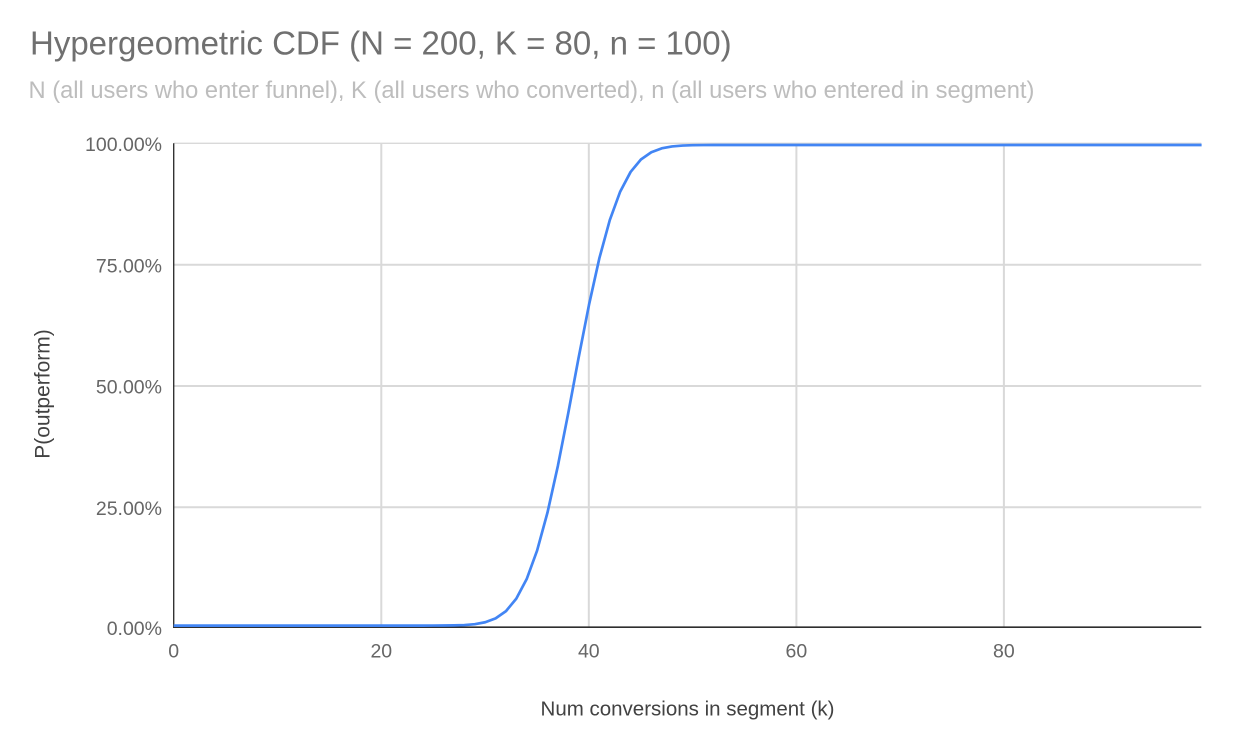 This screenshot has width=1242, height=736. Describe the element at coordinates (43, 394) in the screenshot. I see `svg-text: P(outperform)` at that location.